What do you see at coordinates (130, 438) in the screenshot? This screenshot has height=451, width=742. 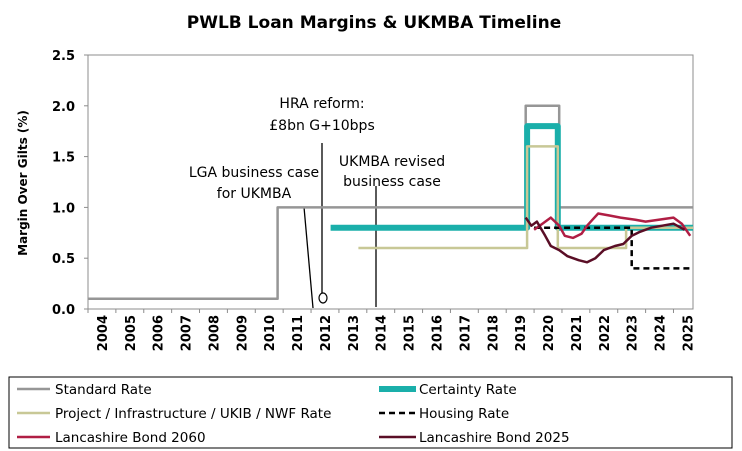 I see `legend-label: Lancashire Bond 2060` at bounding box center [130, 438].